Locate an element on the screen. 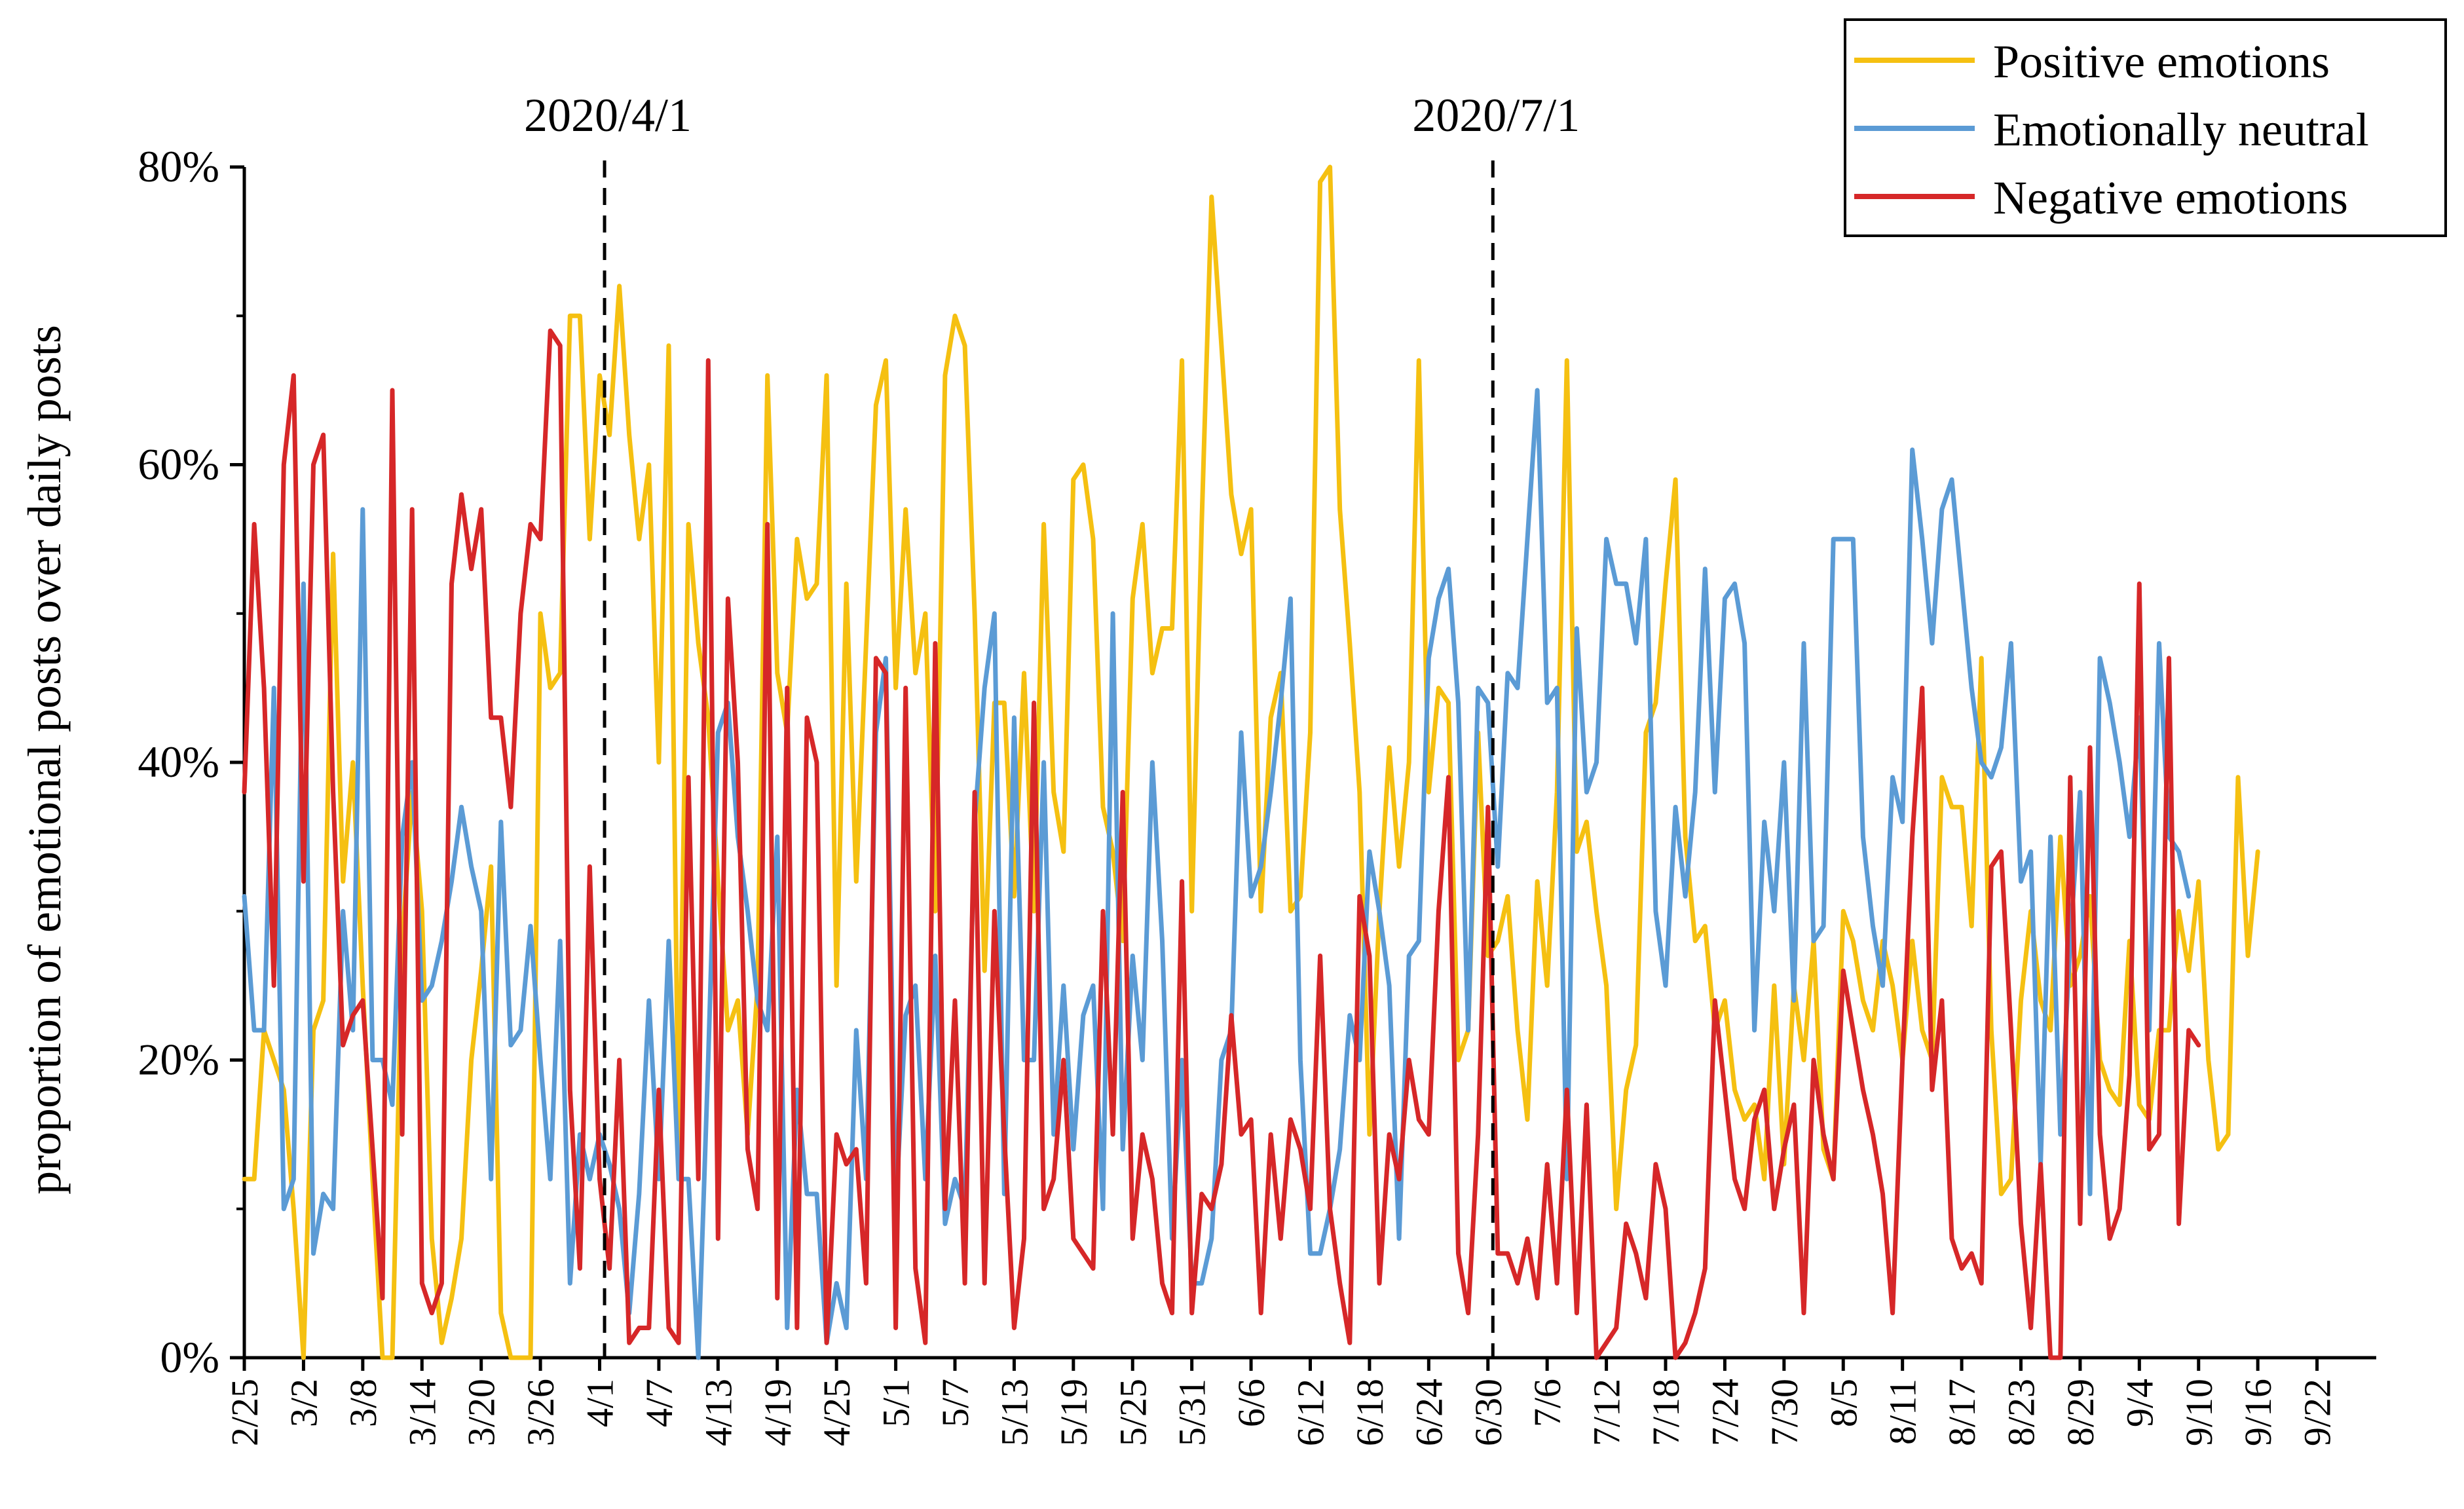 This screenshot has height=1509, width=2464. x-tick-label: 4/1 is located at coordinates (600, 1403).